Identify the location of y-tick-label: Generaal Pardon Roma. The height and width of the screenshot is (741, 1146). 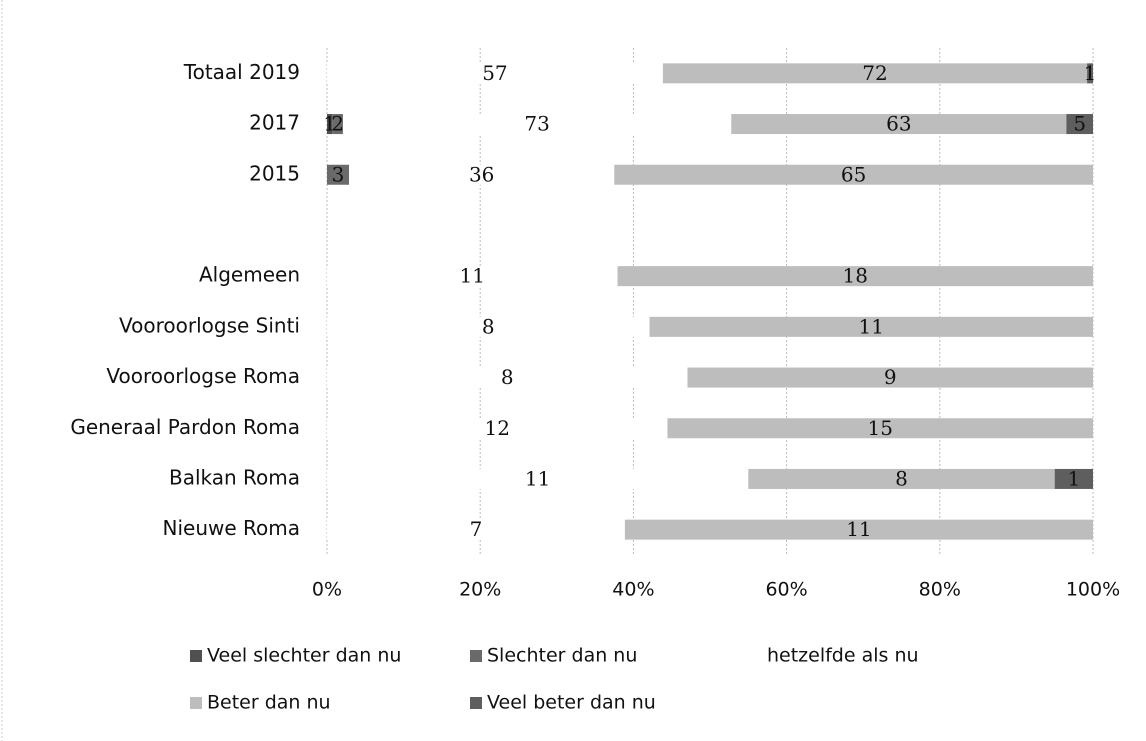
(185, 427).